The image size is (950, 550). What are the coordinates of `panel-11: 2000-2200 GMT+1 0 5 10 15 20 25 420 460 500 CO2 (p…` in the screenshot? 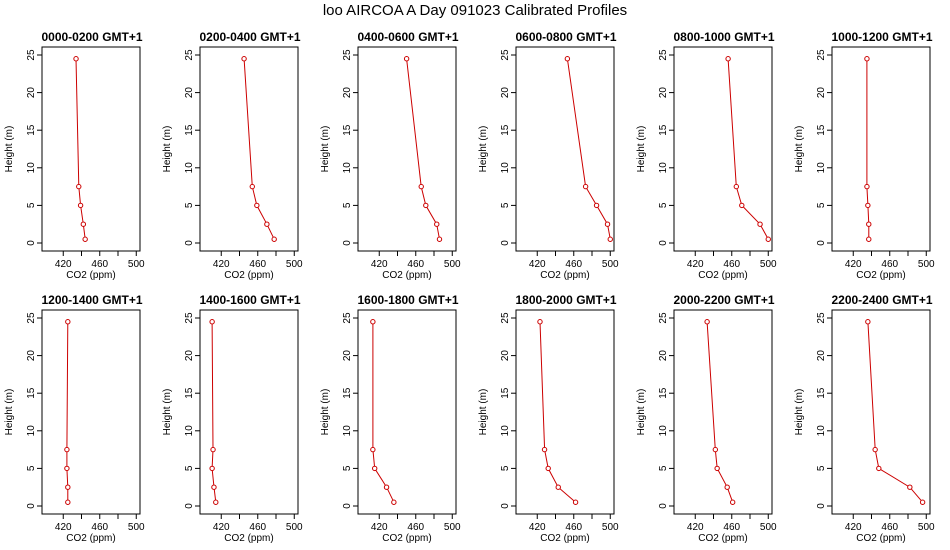 It's located at (706, 418).